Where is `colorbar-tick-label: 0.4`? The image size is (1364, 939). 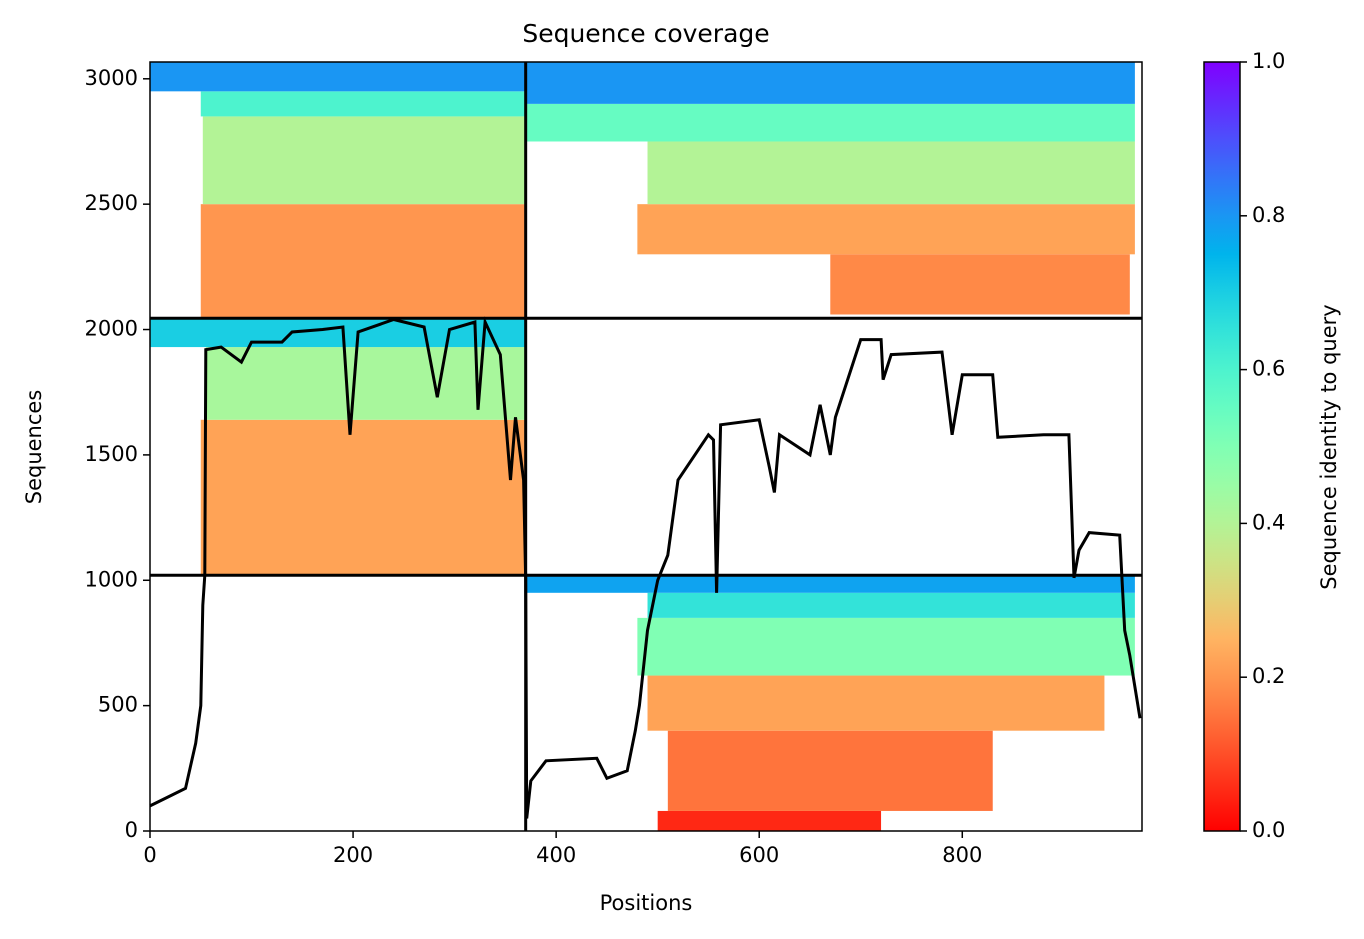 colorbar-tick-label: 0.4 is located at coordinates (1268, 522).